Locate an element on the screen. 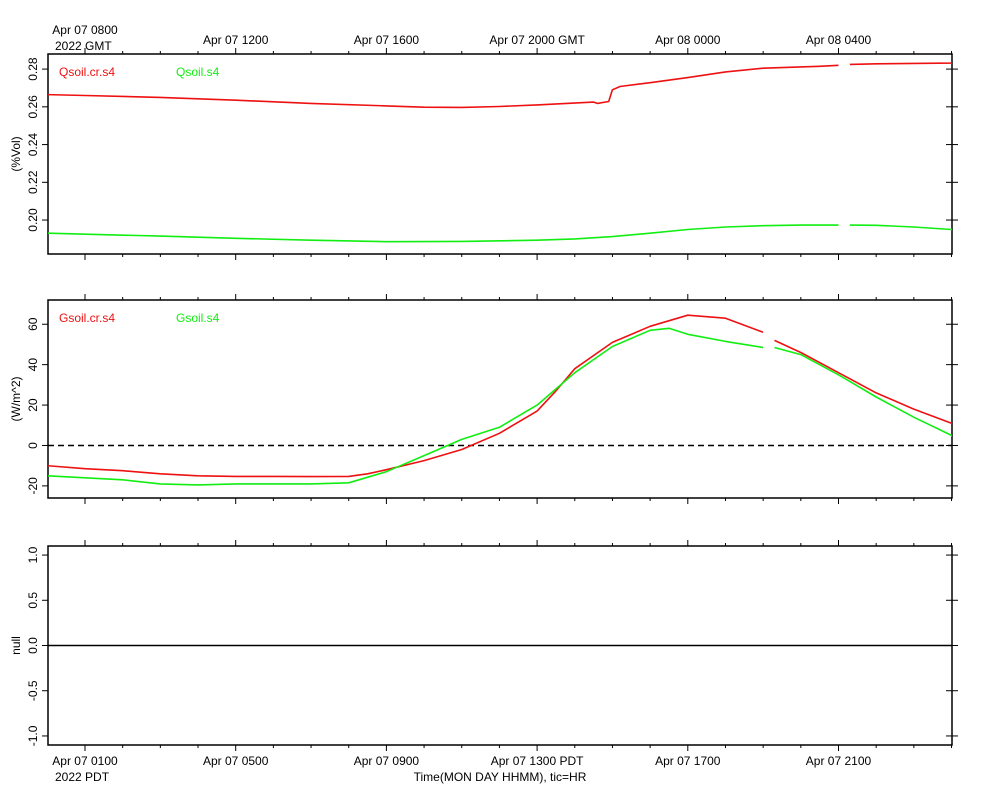 Image resolution: width=1000 pixels, height=800 pixels. y-axis-label: (%Vol) is located at coordinates (16, 153).